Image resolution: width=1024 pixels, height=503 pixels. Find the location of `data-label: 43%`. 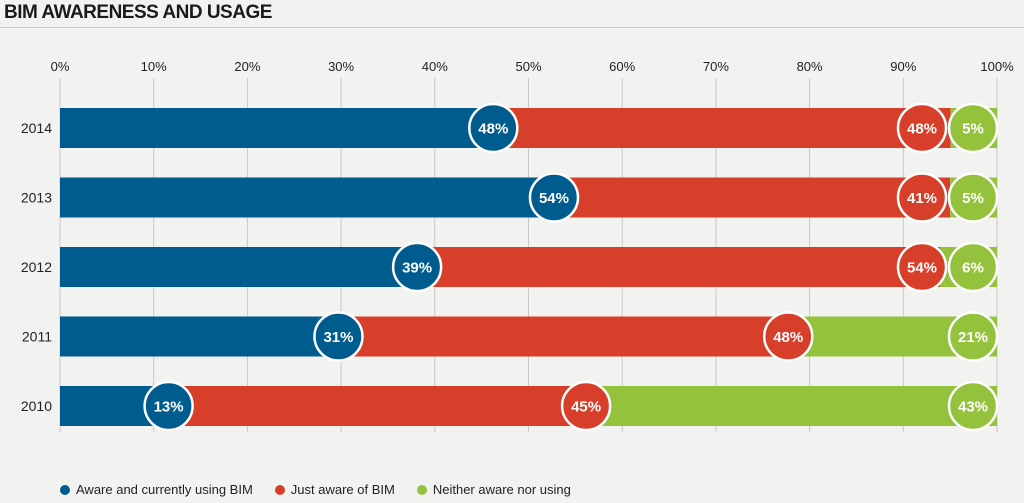

data-label: 43% is located at coordinates (973, 407).